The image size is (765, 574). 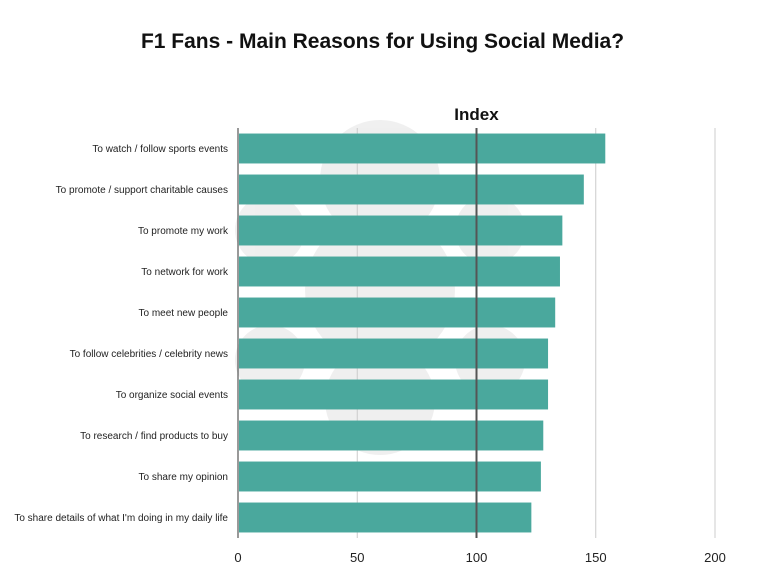 I want to click on x-tick-label: 150, so click(x=596, y=557).